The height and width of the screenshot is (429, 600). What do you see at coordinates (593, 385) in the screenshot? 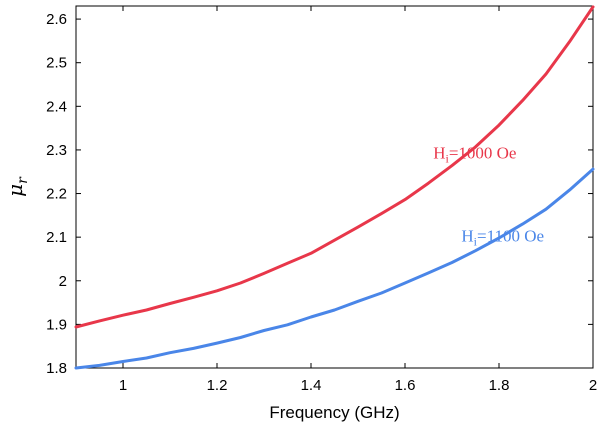
I see `x-tick-label: 2` at bounding box center [593, 385].